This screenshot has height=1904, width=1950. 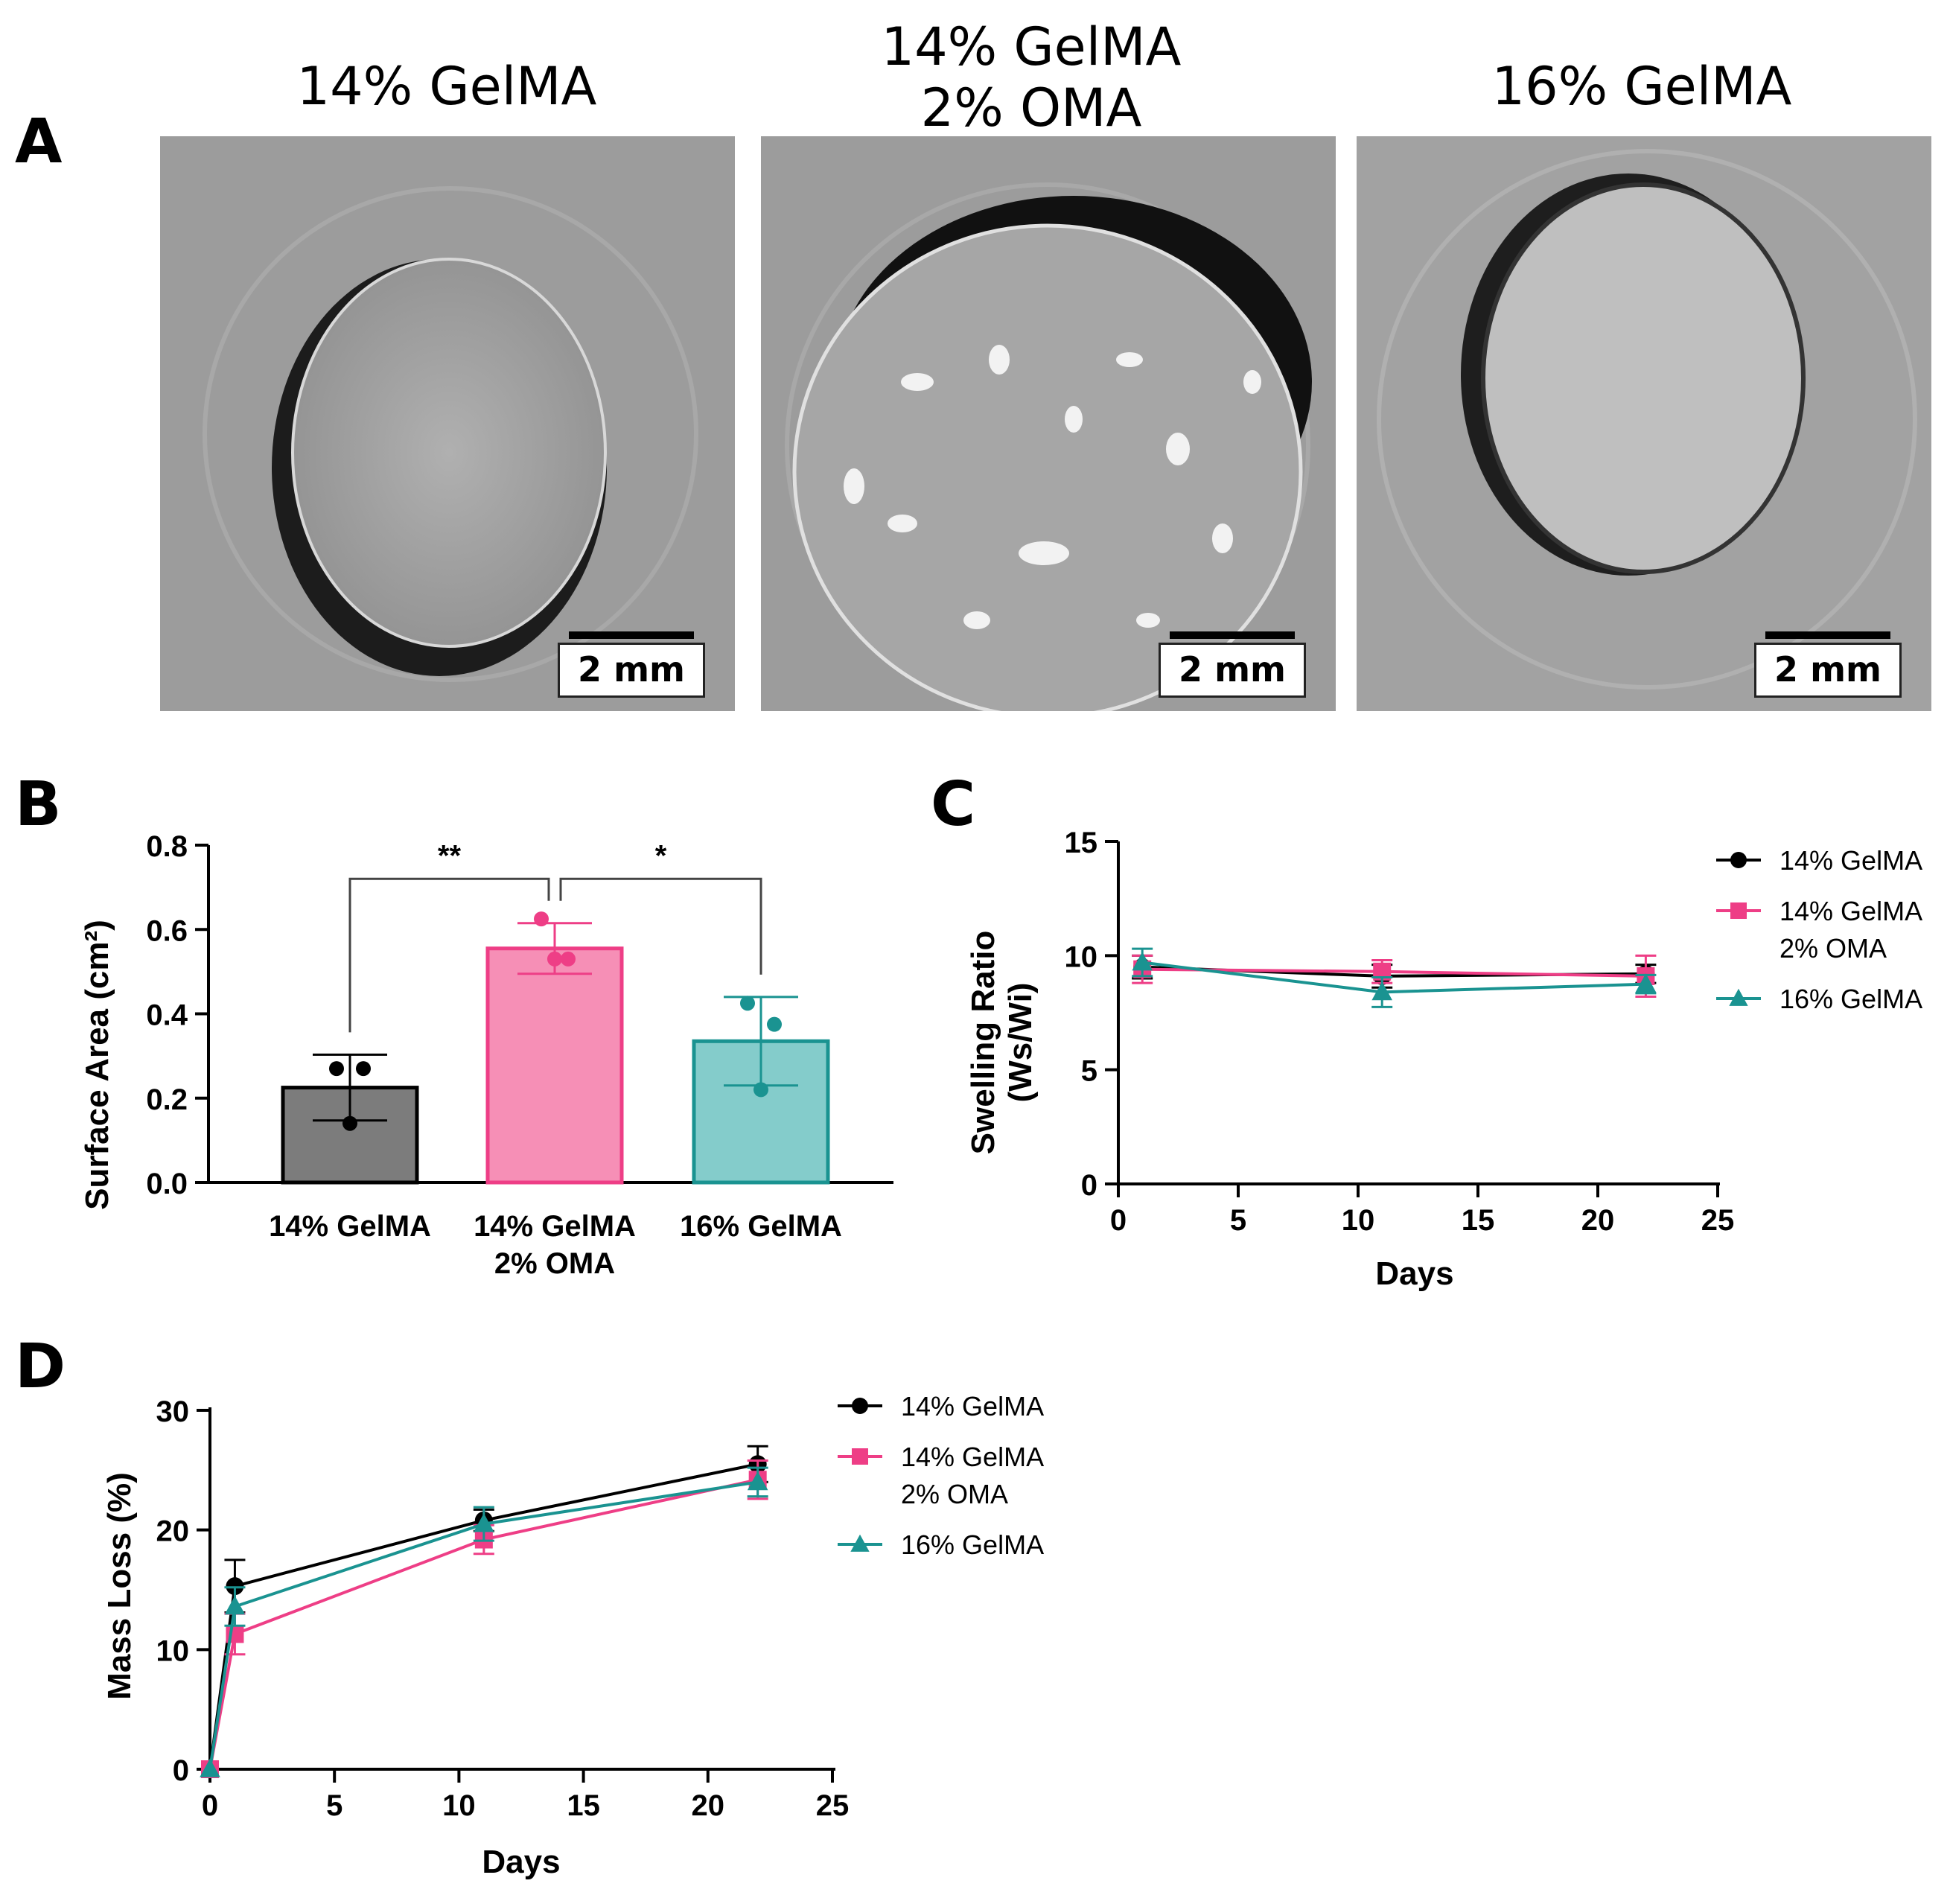 I want to click on bar, so click(x=554, y=1065).